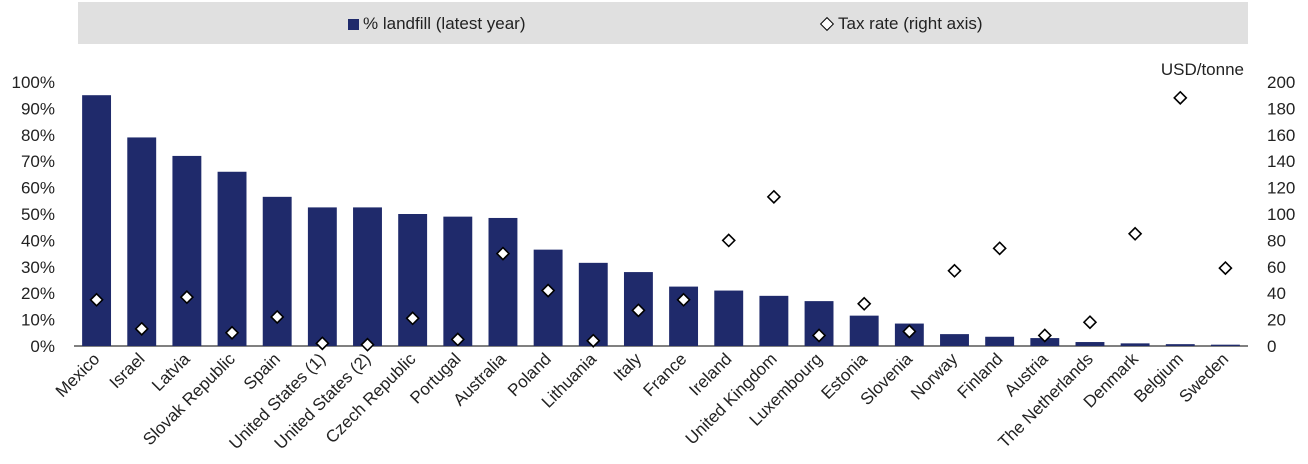 The image size is (1308, 464). Describe the element at coordinates (628, 367) in the screenshot. I see `x-label-12: Italy` at that location.